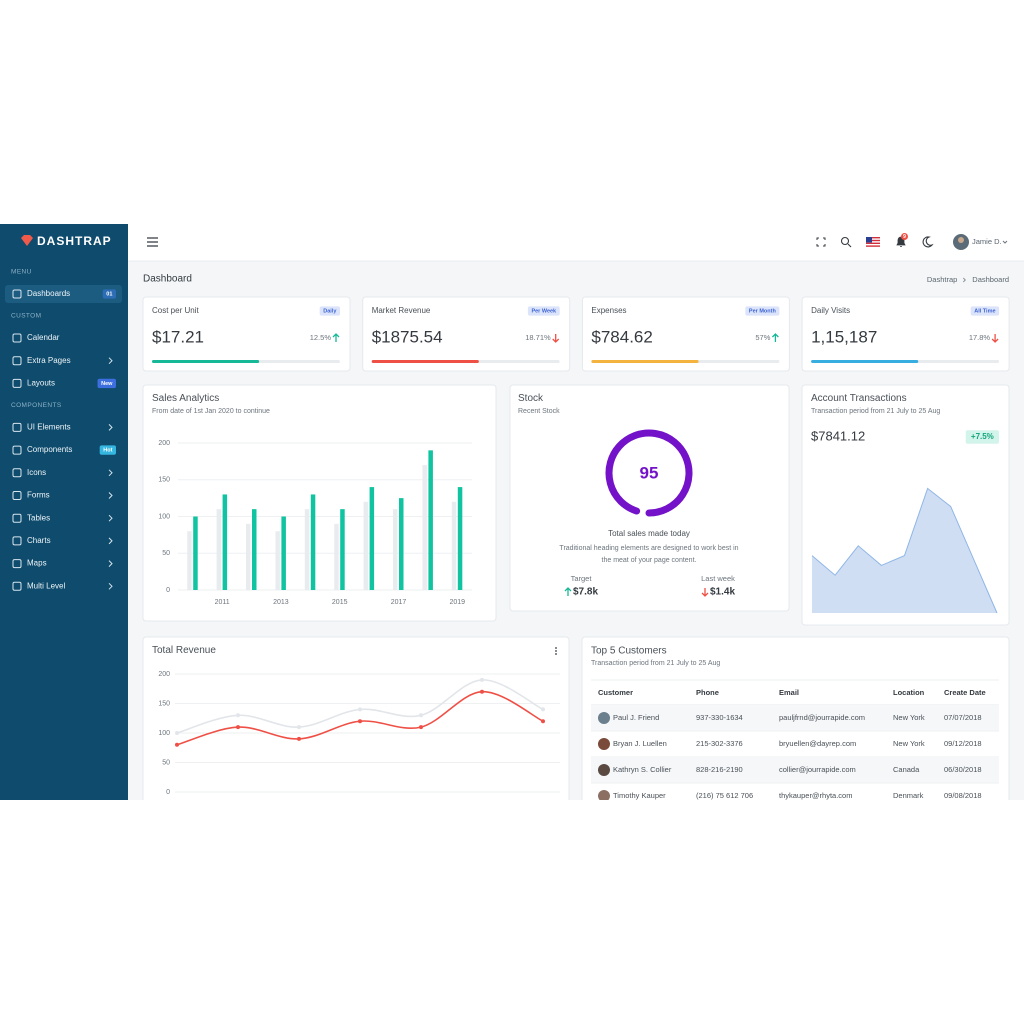 This screenshot has height=1024, width=1024. I want to click on stock-caption: Total sales made today, so click(649, 533).